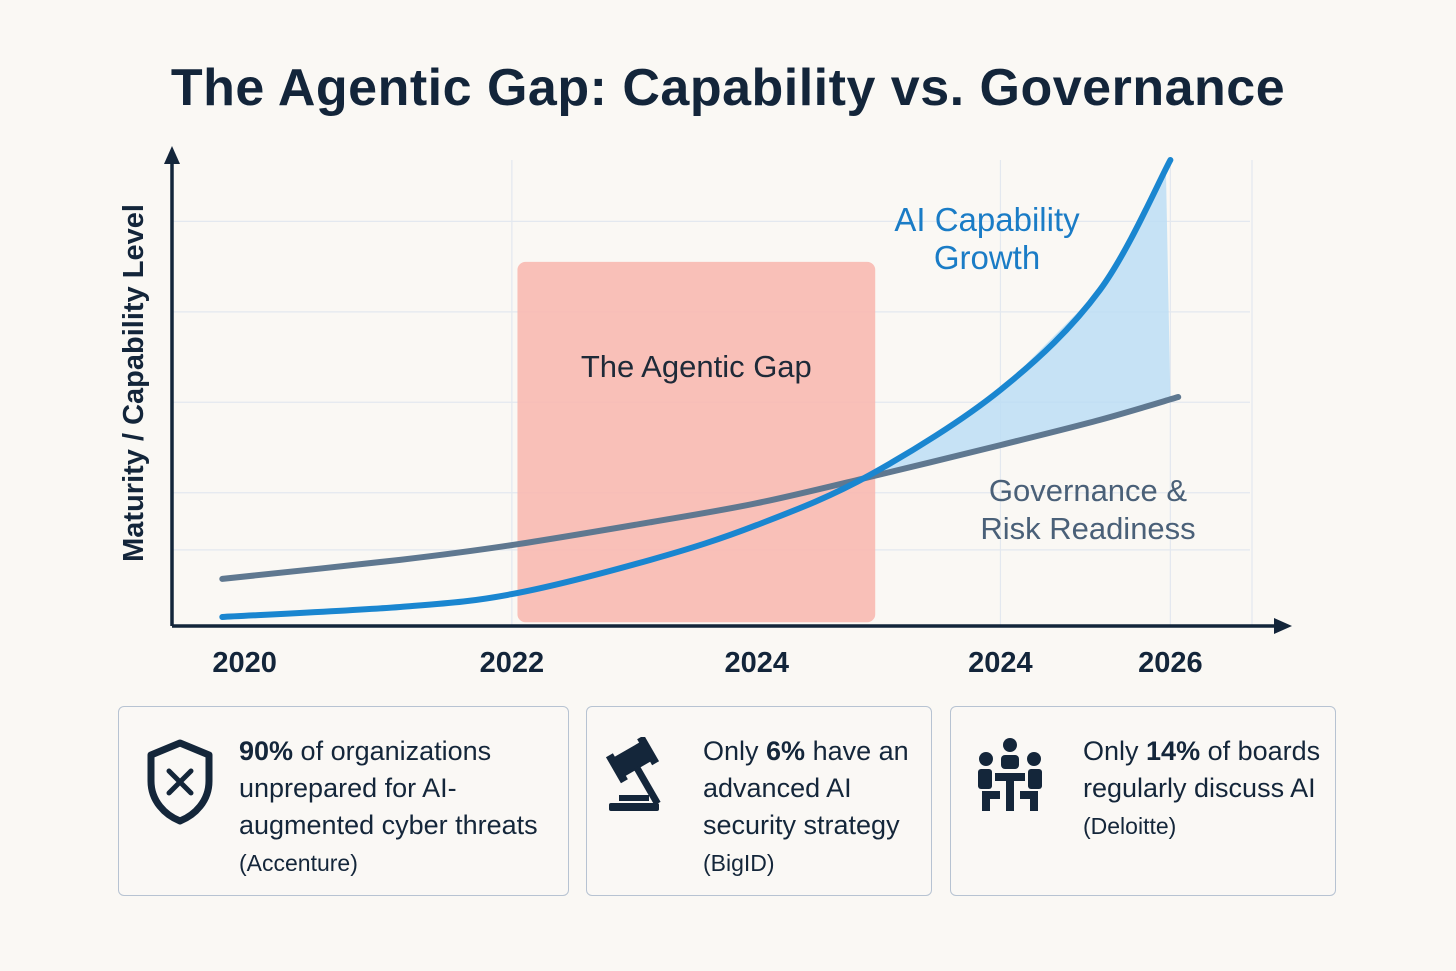 The height and width of the screenshot is (971, 1456). Describe the element at coordinates (1283, 626) in the screenshot. I see `x-axis-arrow-icon` at that location.